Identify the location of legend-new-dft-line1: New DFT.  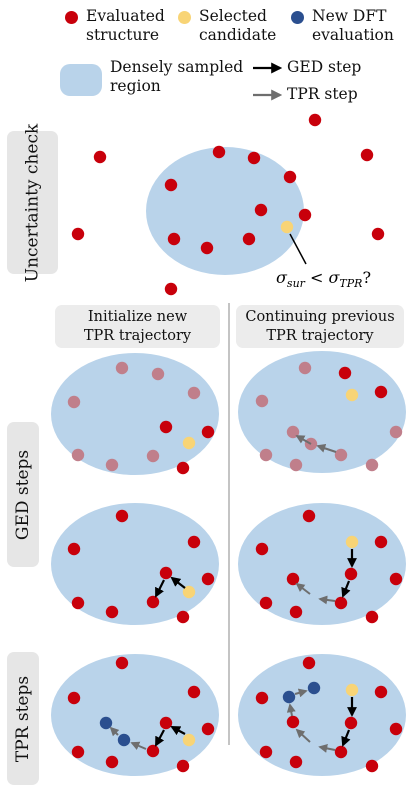
(349, 16).